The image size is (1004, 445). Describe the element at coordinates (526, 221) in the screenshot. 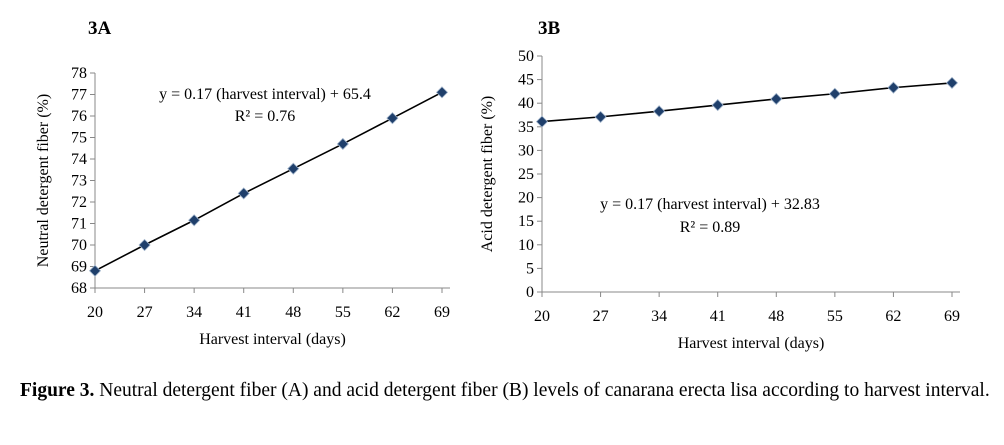

I see `y-tick-label: 15` at that location.